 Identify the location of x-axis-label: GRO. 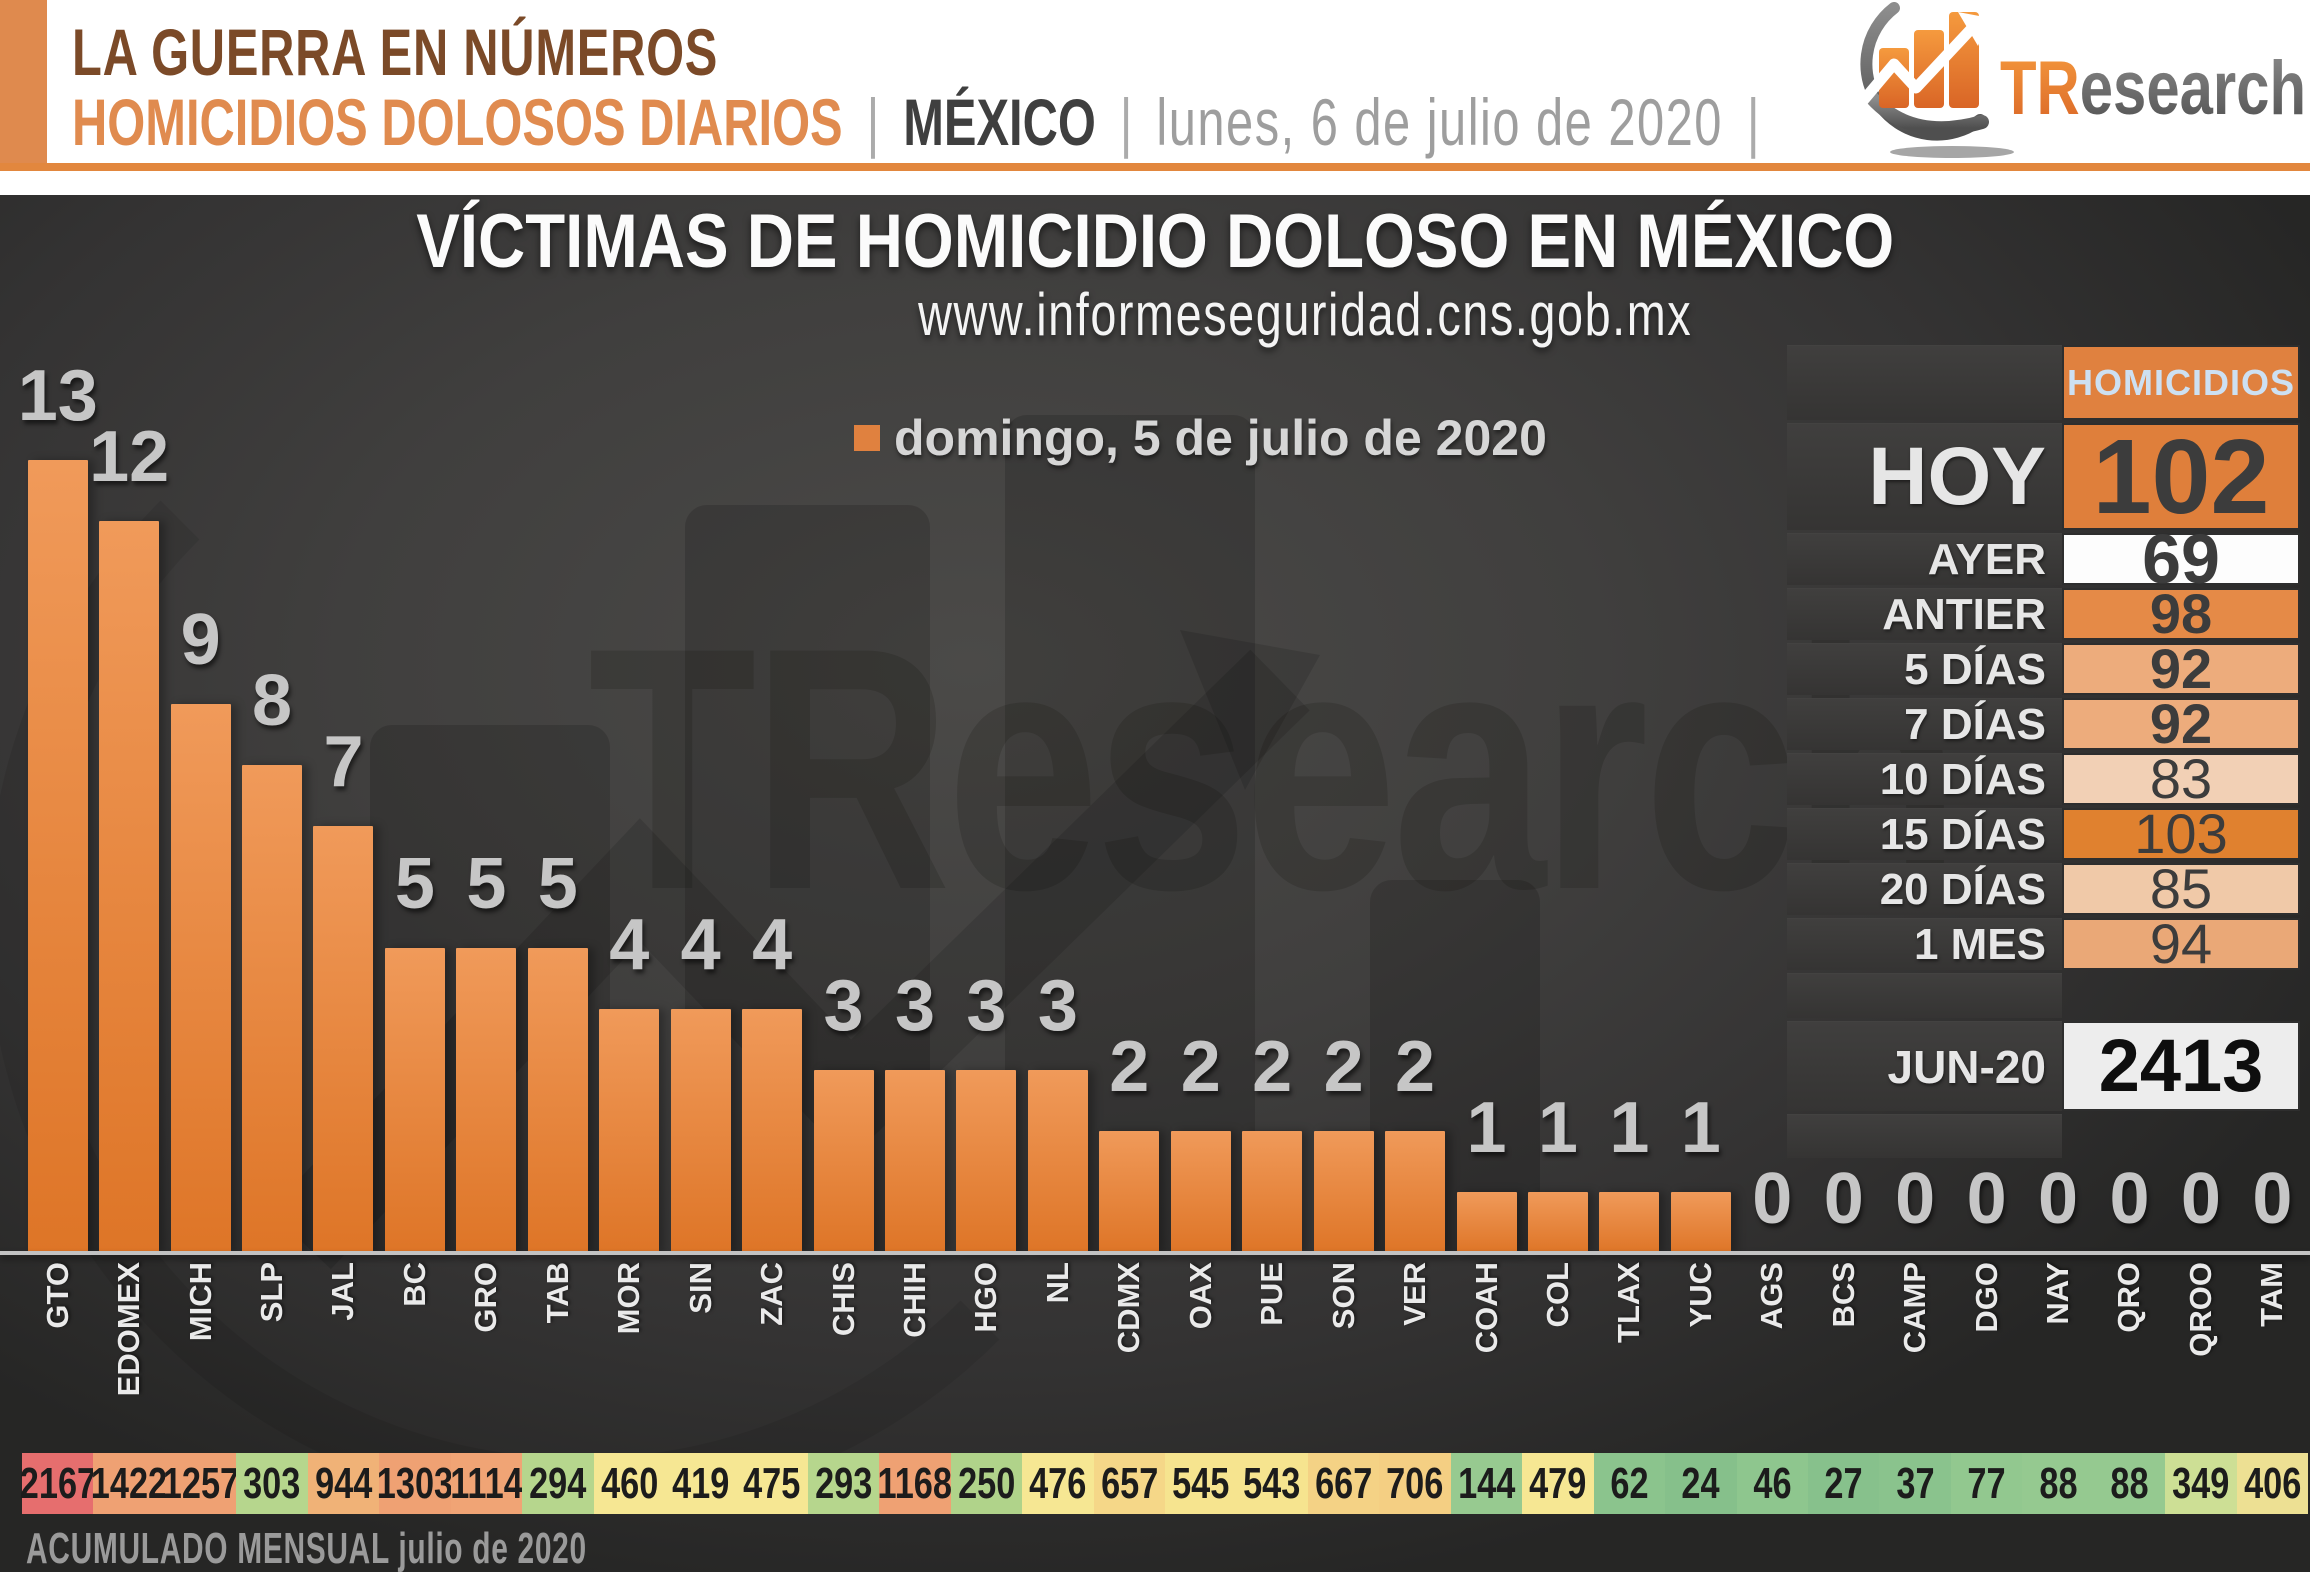
(486, 1297).